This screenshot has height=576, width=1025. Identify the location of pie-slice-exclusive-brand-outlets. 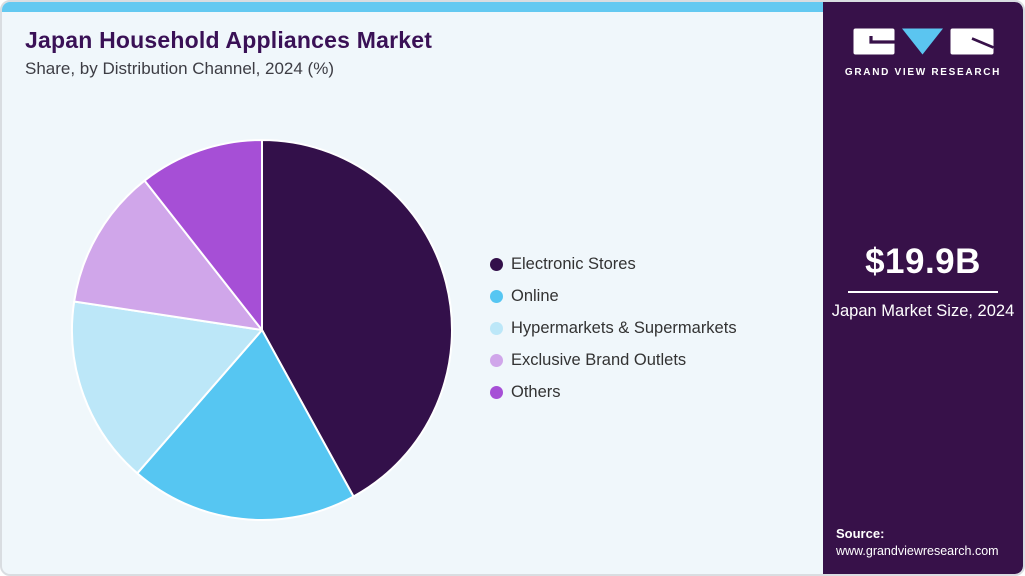
(168, 255).